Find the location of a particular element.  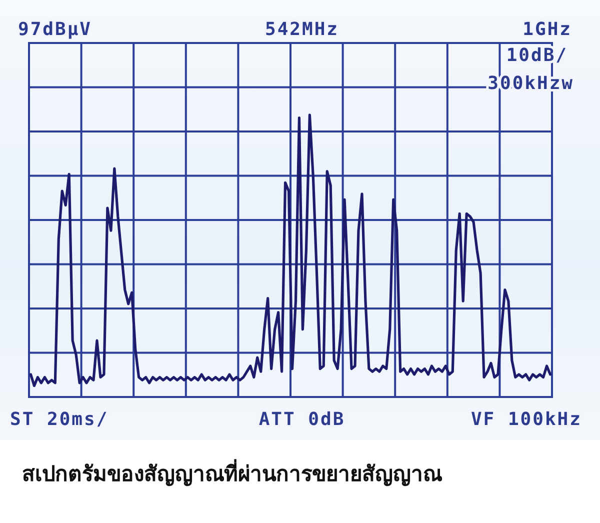

annotation: 97dBμV is located at coordinates (55, 29).